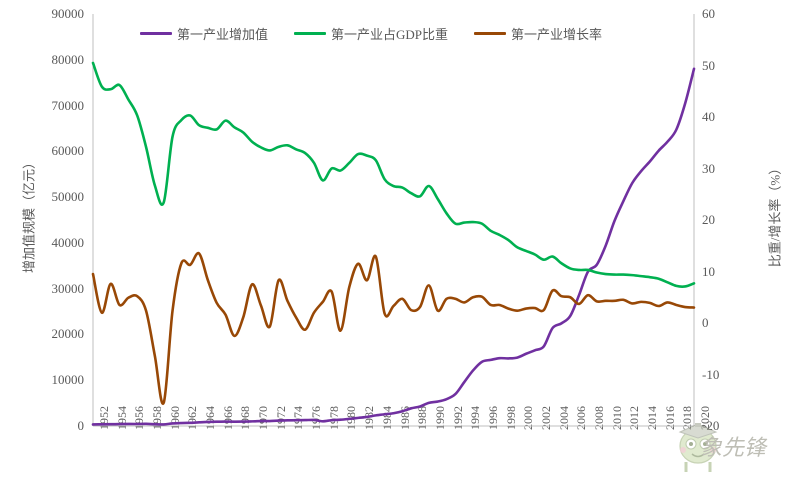 Image resolution: width=800 pixels, height=479 pixels. I want to click on y-axis-left-tick-label: 40000, so click(68, 242).